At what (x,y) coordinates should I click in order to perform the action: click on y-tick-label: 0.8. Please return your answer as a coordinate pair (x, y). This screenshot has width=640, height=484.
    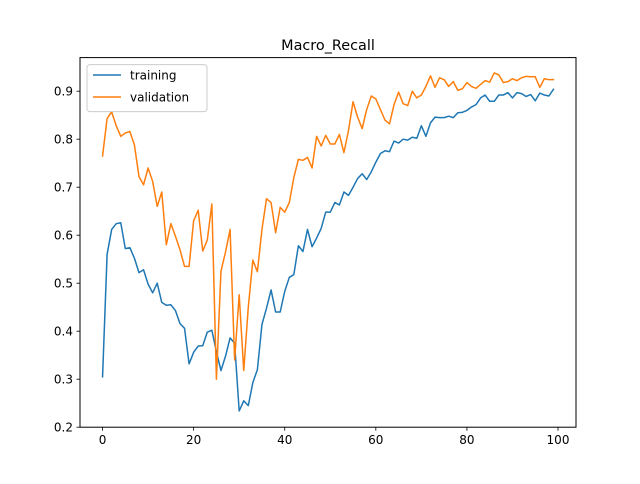
    Looking at the image, I should click on (63, 140).